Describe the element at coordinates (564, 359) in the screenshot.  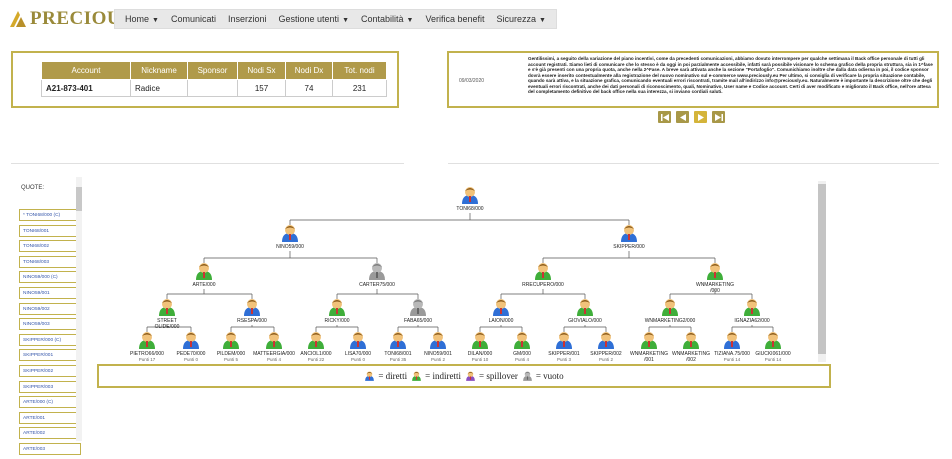
I see `tree-node-points: Punti 3` at that location.